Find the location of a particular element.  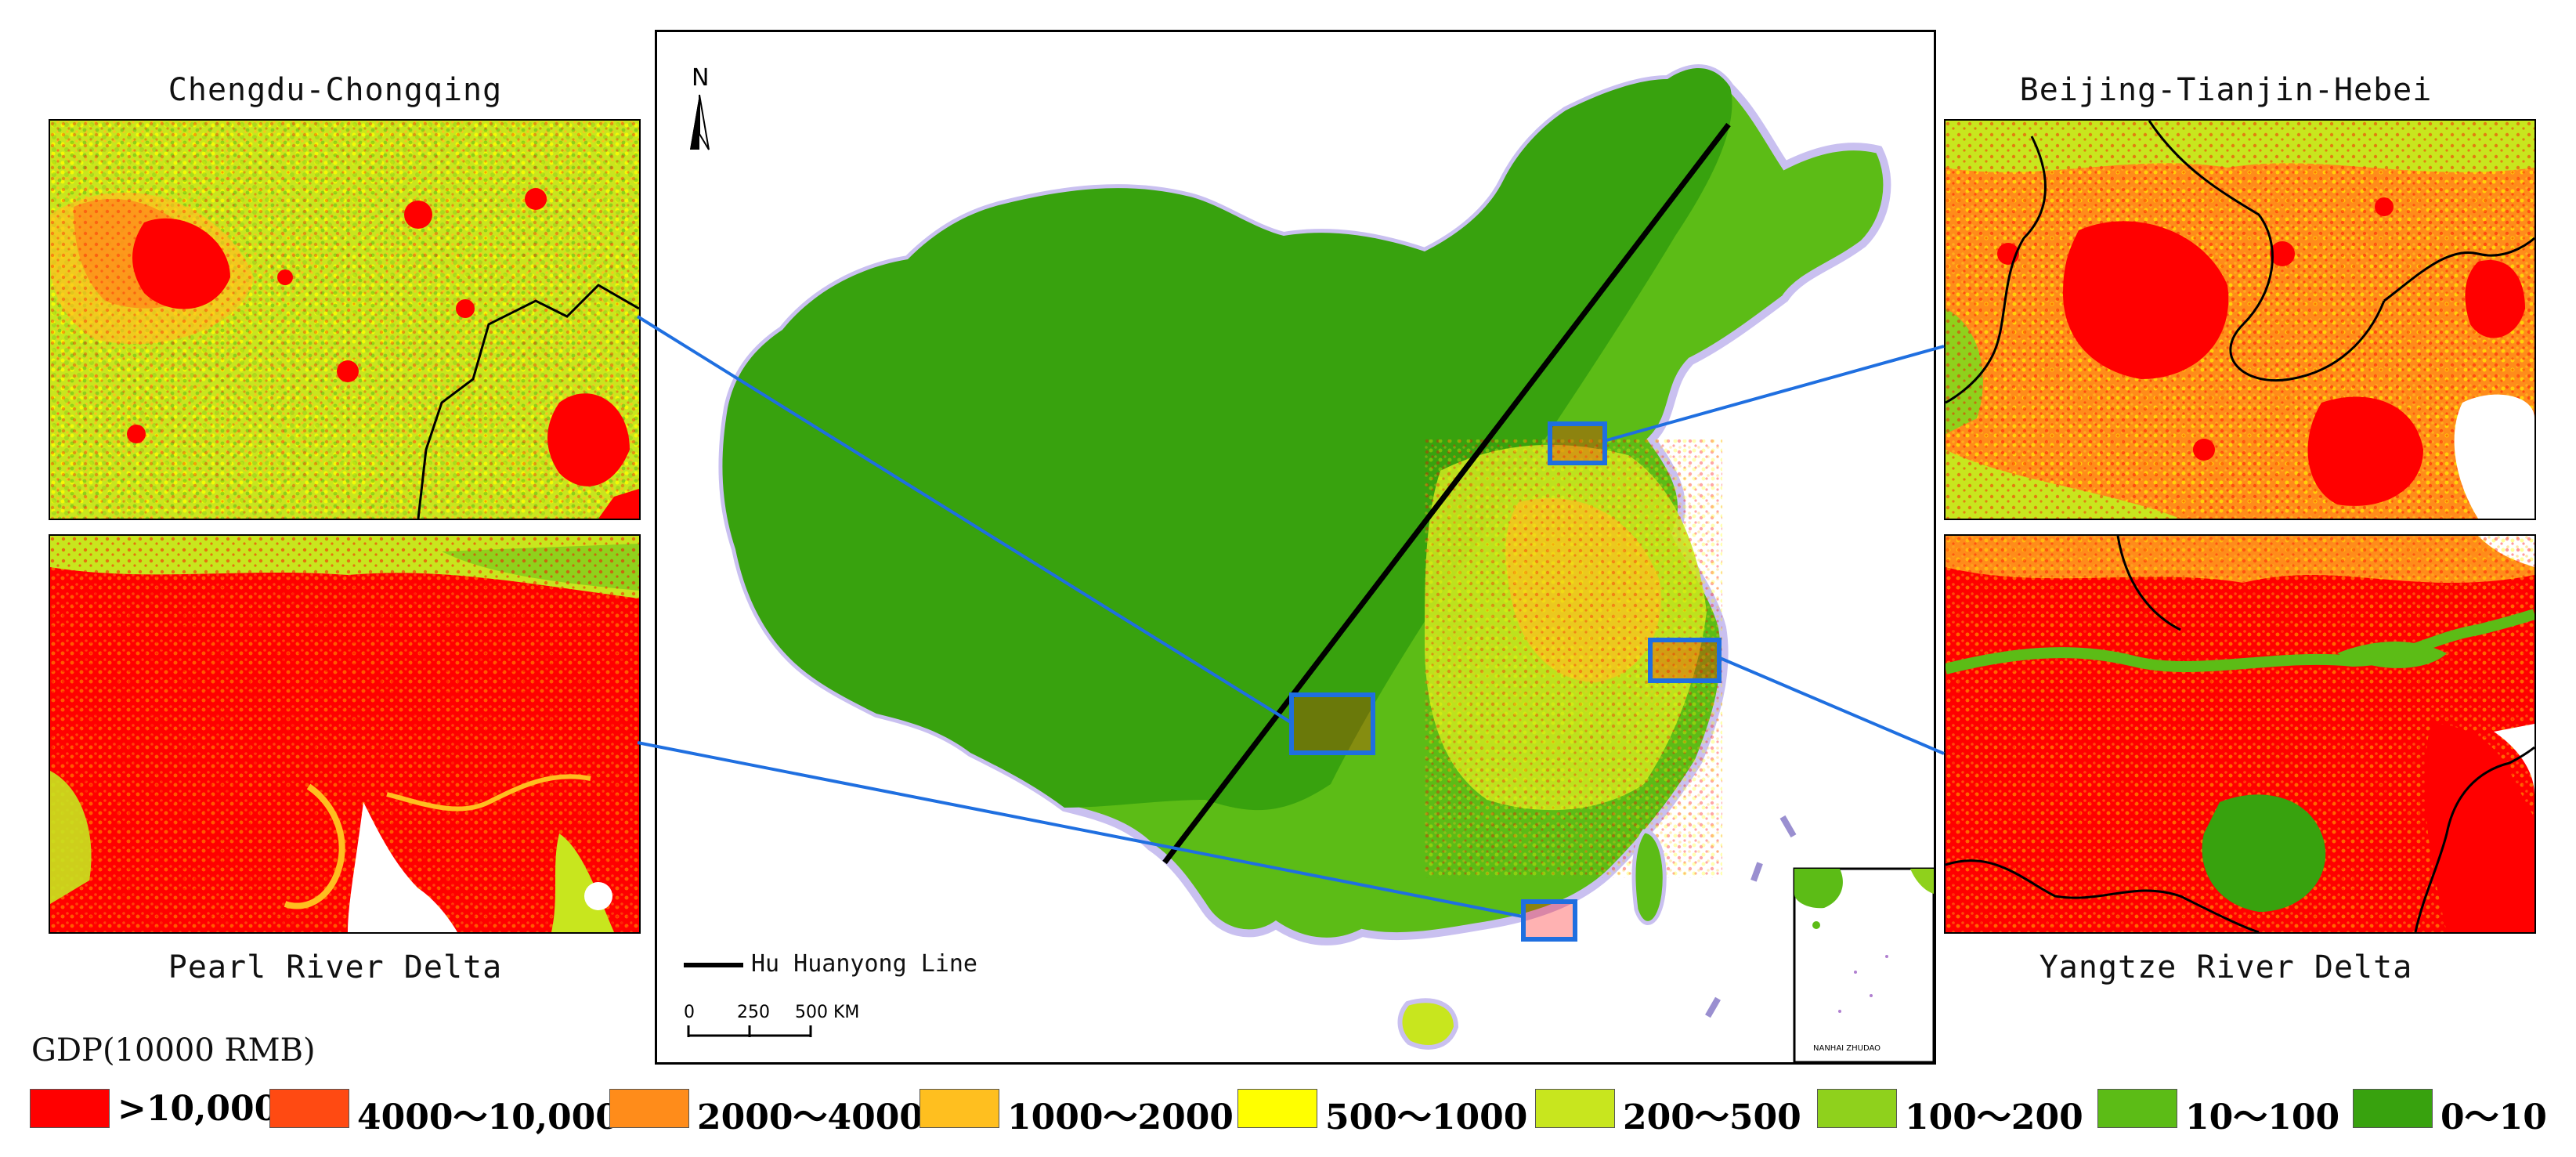

inset-title-yangtze-river-delta: Yangtze River Delta is located at coordinates (2226, 967).